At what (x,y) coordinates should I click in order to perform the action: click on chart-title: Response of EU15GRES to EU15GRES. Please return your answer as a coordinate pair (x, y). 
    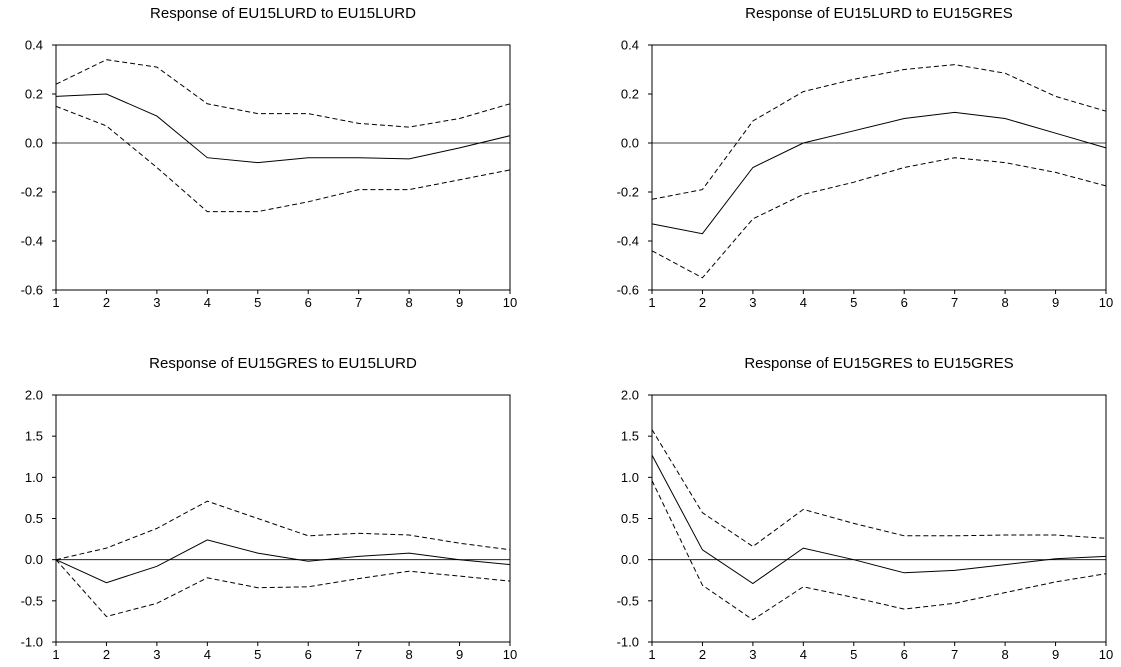
    Looking at the image, I should click on (879, 363).